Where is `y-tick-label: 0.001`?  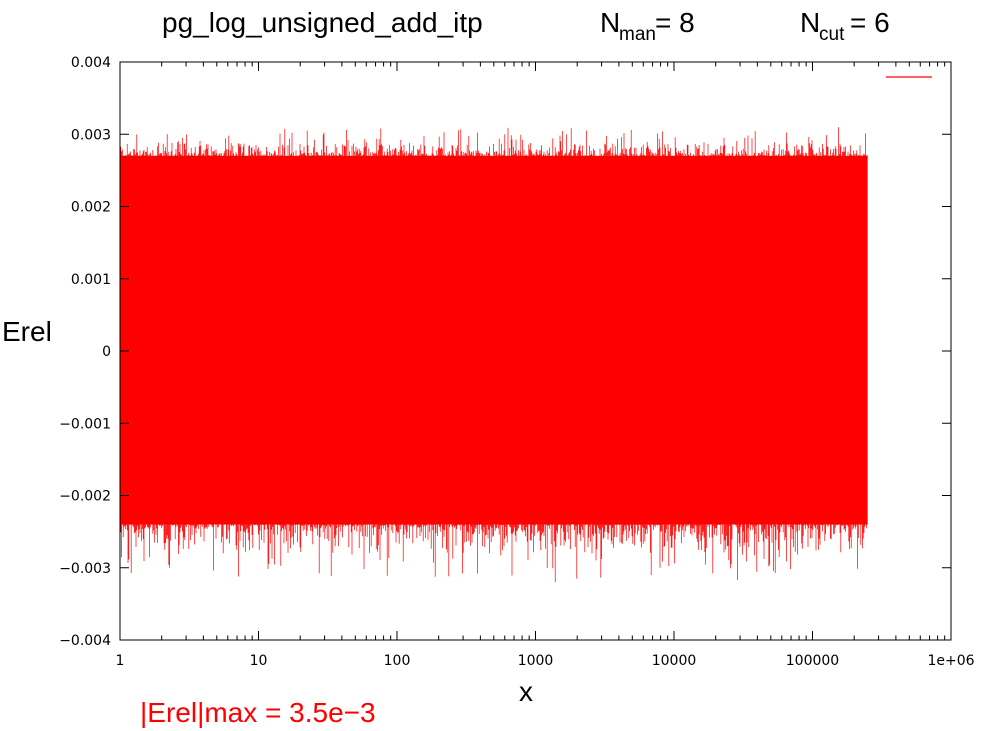
y-tick-label: 0.001 is located at coordinates (91, 280).